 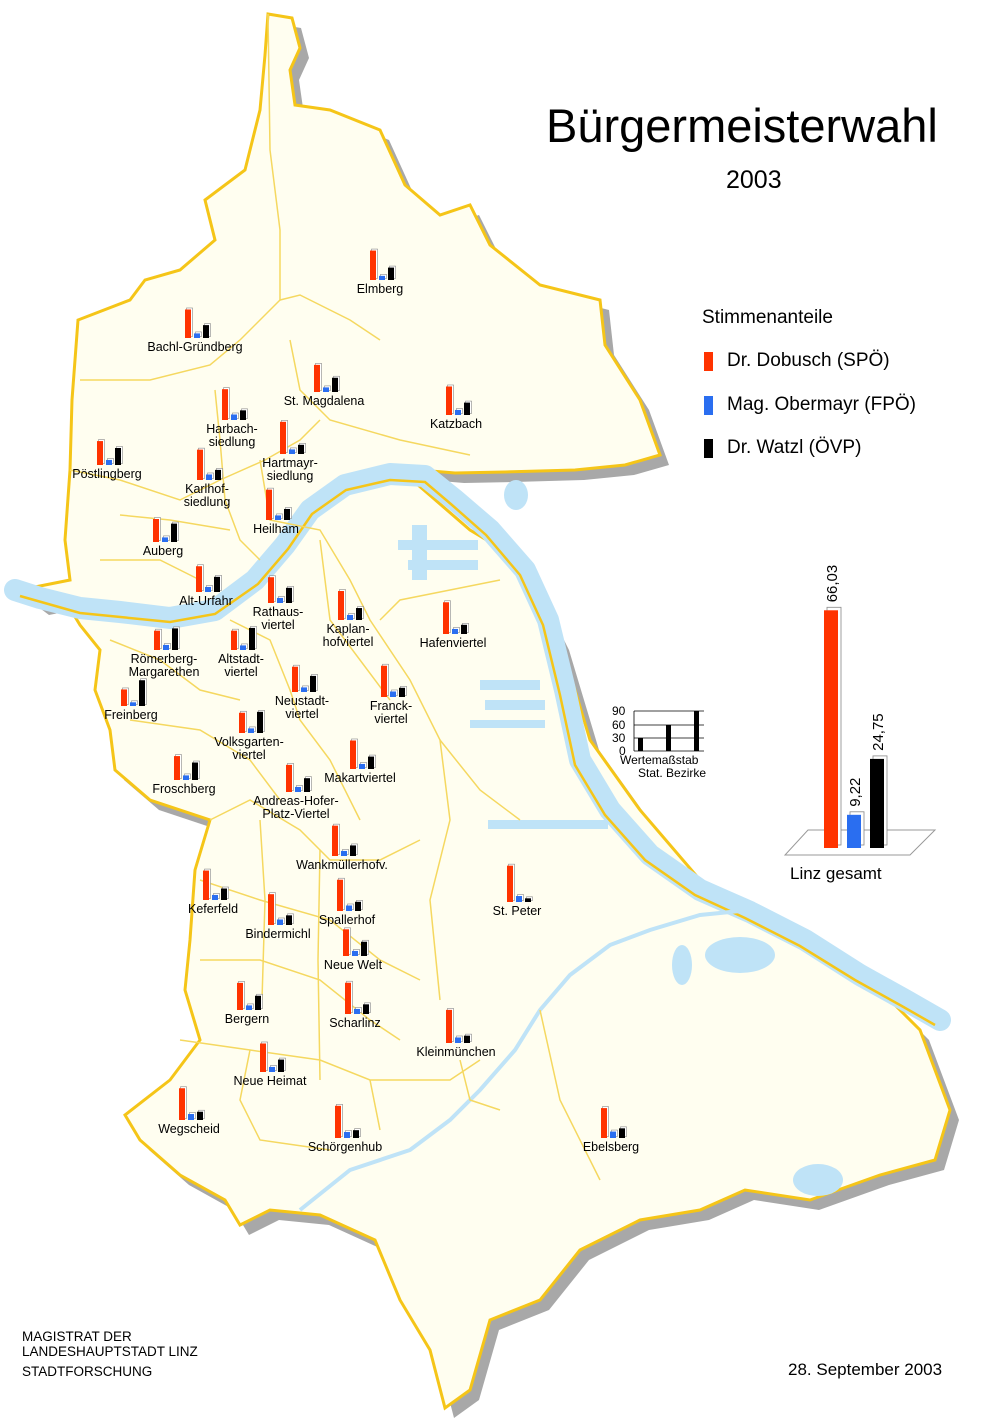 I want to click on district-label: Heilham, so click(x=276, y=529).